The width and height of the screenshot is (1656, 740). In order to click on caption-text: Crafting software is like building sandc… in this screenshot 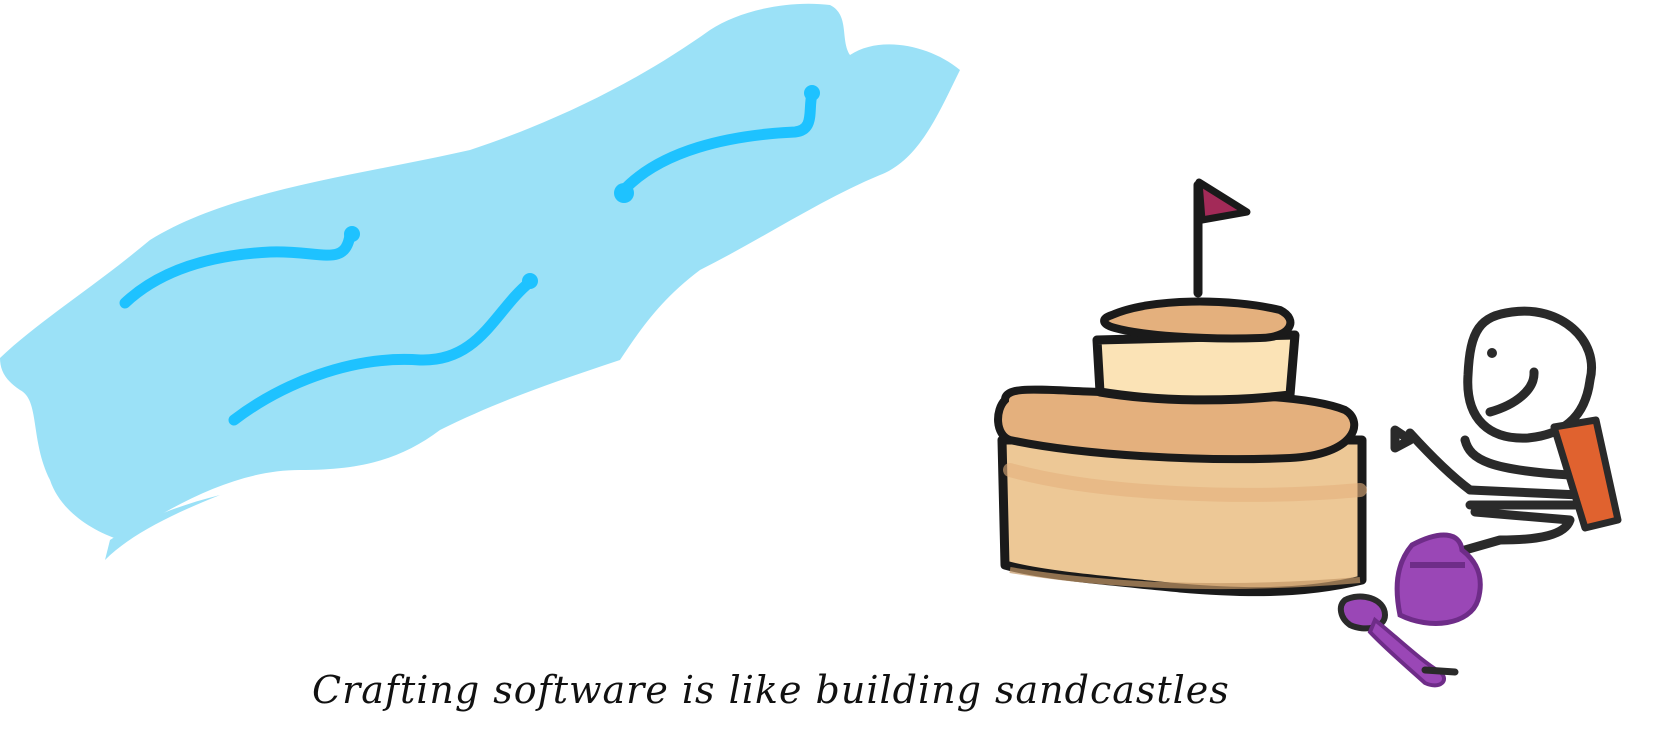, I will do `click(771, 690)`.